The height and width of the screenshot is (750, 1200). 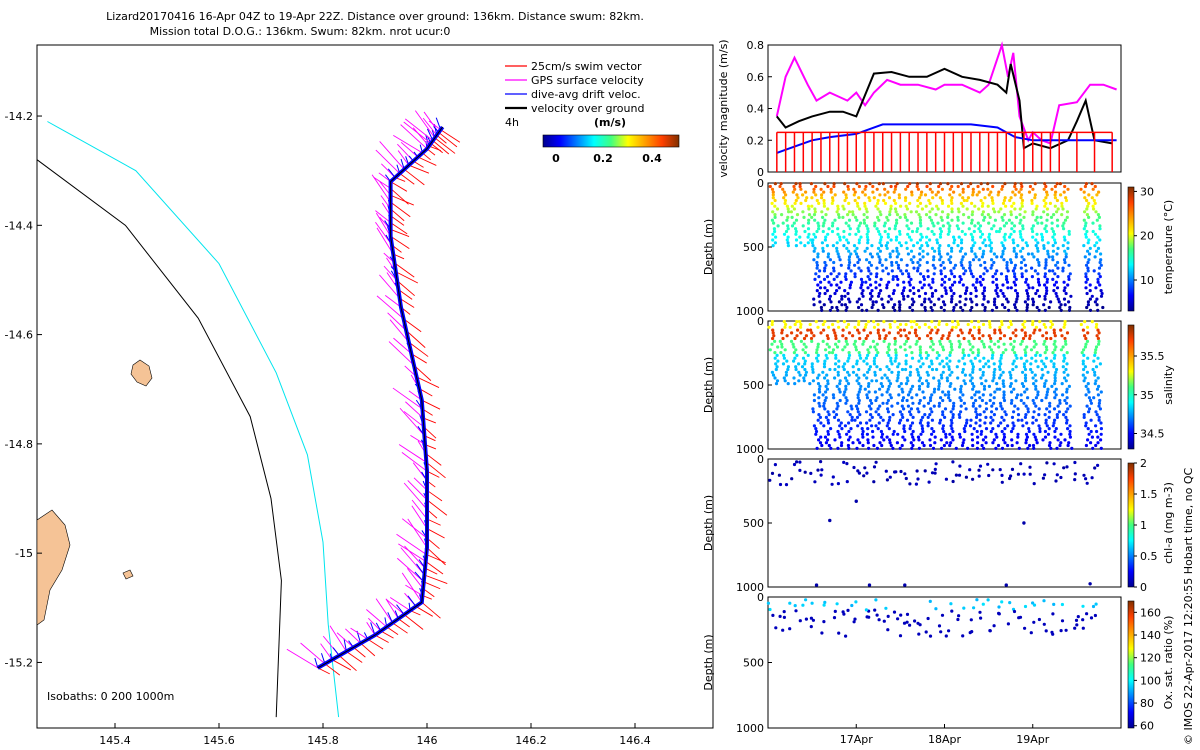 What do you see at coordinates (587, 108) in the screenshot?
I see `legend-vog-label: velocity over ground` at bounding box center [587, 108].